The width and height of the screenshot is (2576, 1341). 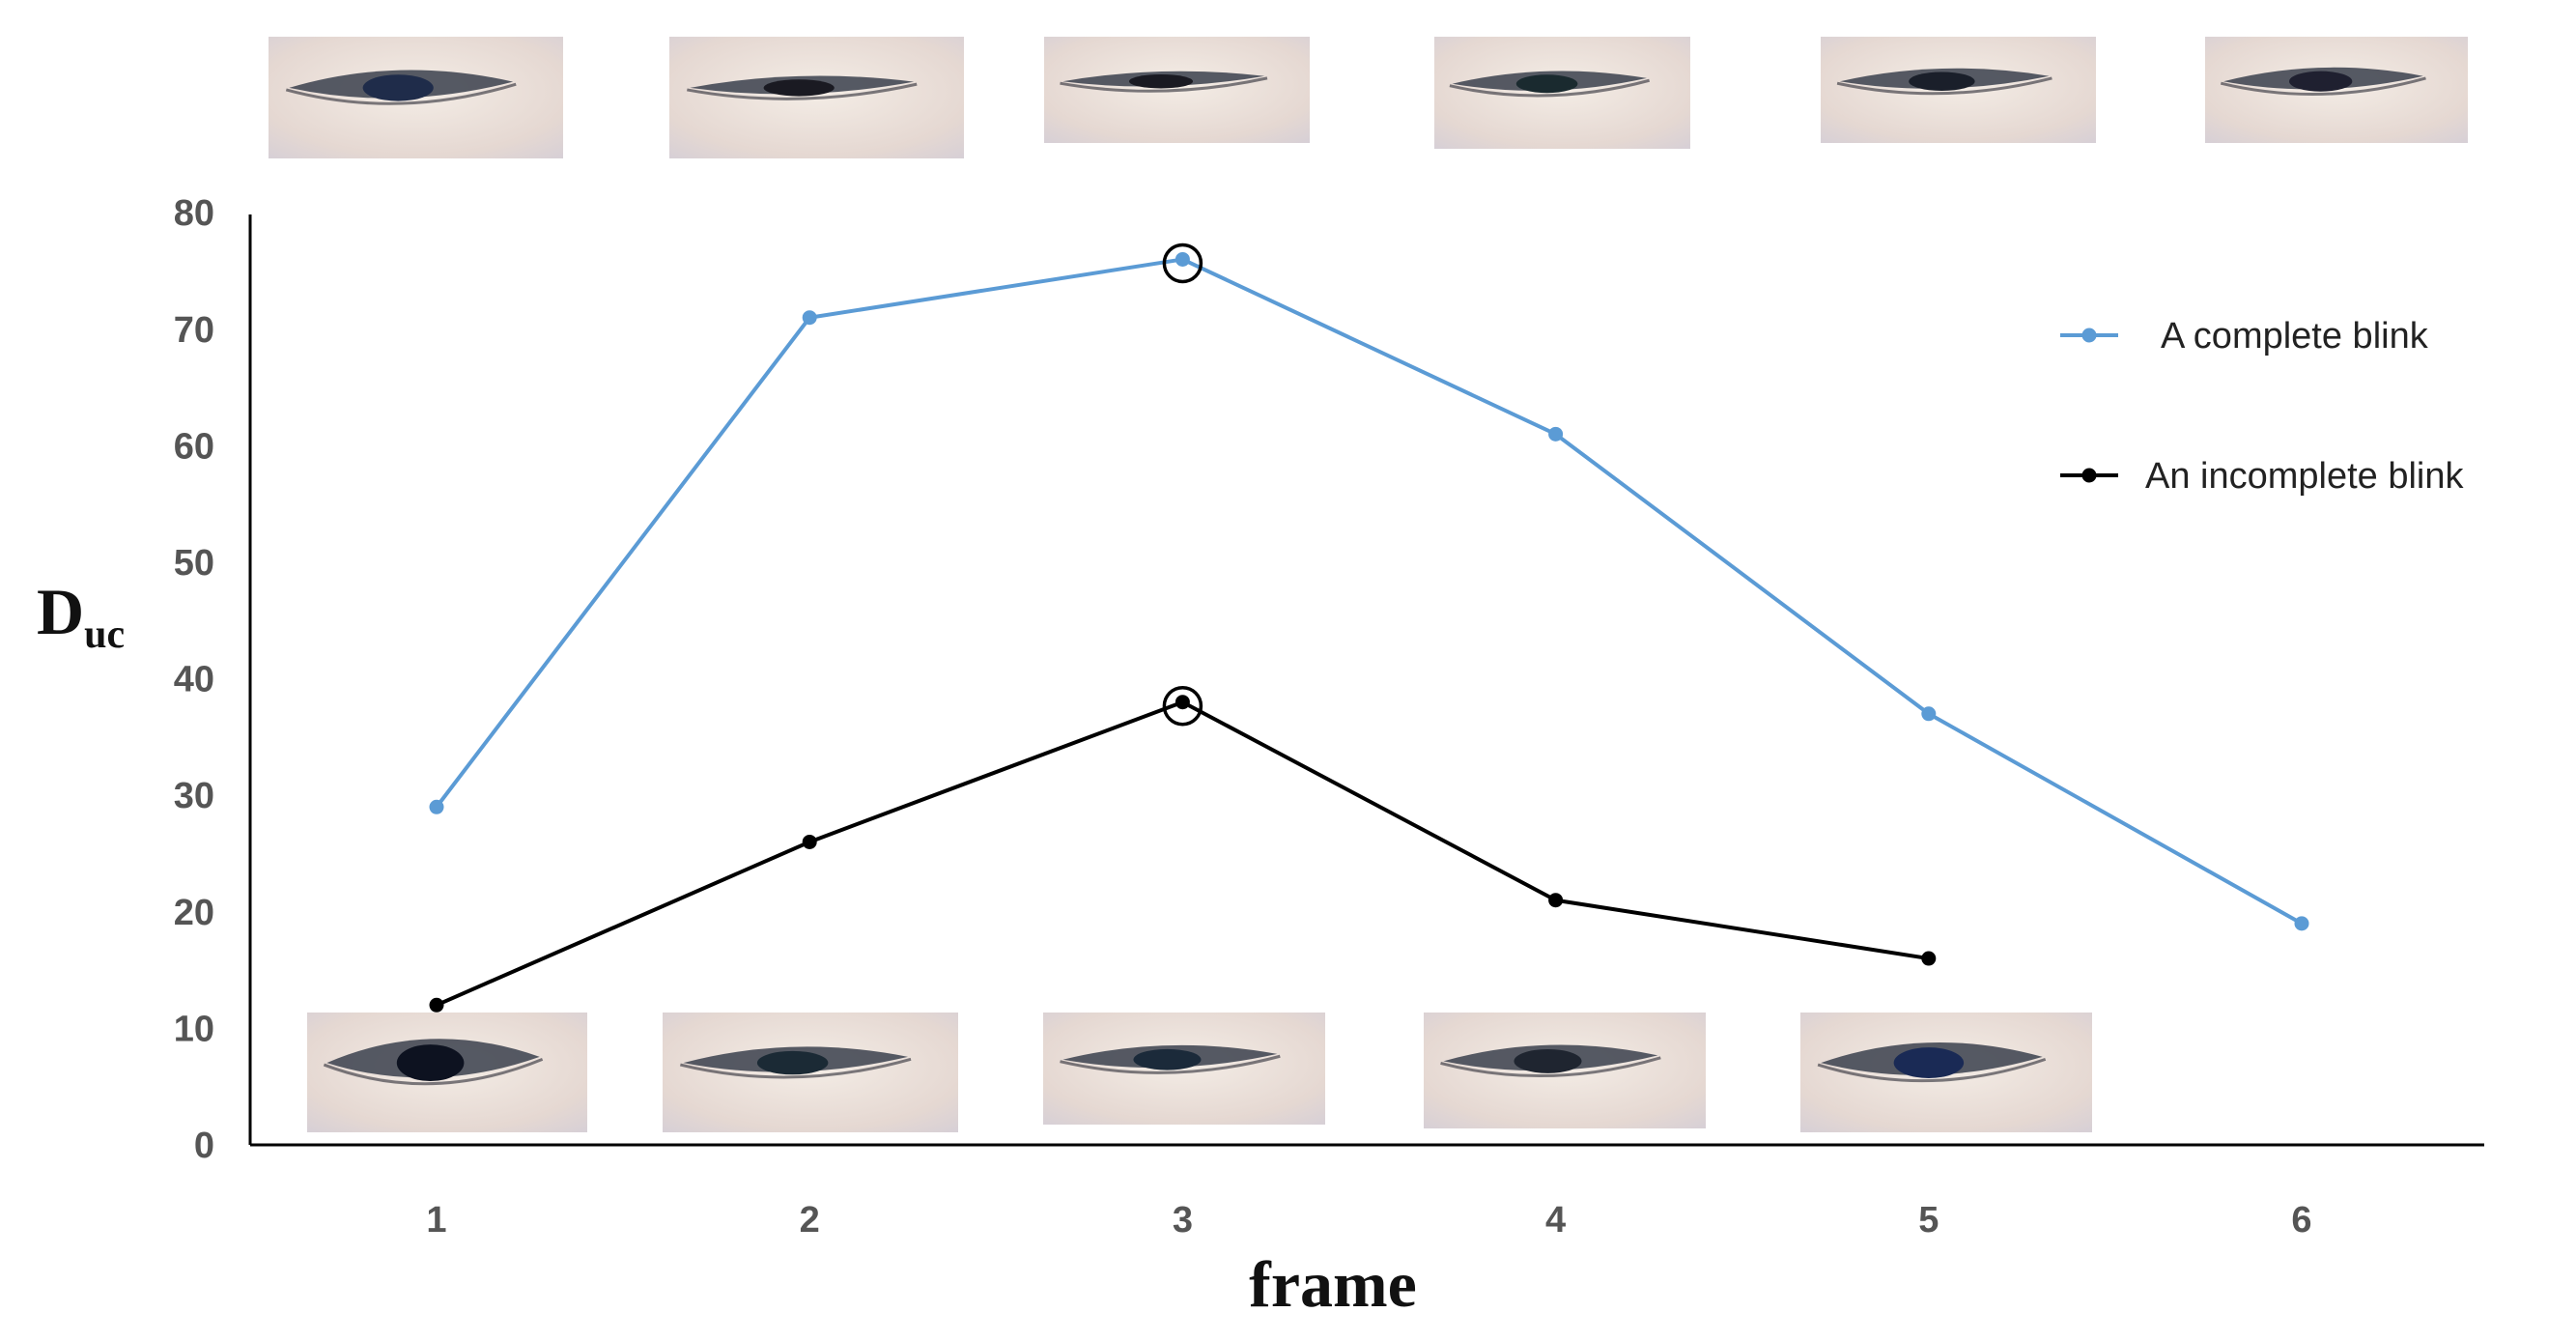 What do you see at coordinates (2262, 406) in the screenshot?
I see `legend: A complete blink An incomplete blink` at bounding box center [2262, 406].